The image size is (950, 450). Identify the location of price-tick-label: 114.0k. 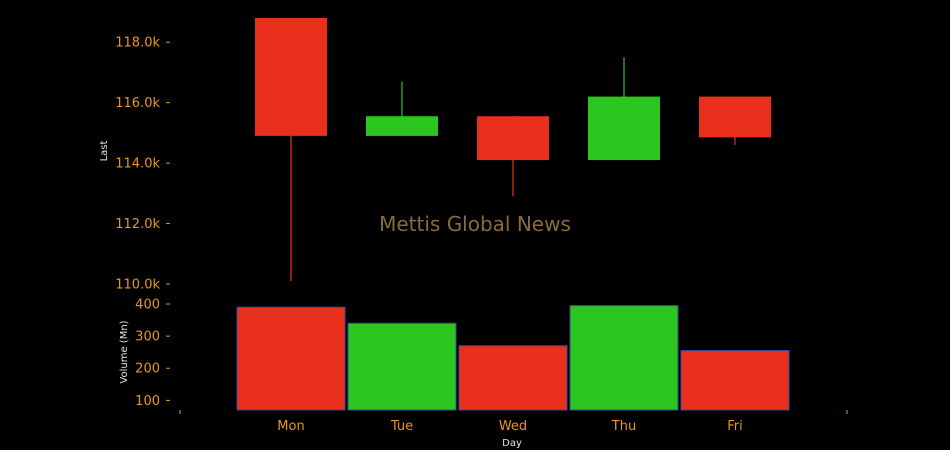
(137, 164).